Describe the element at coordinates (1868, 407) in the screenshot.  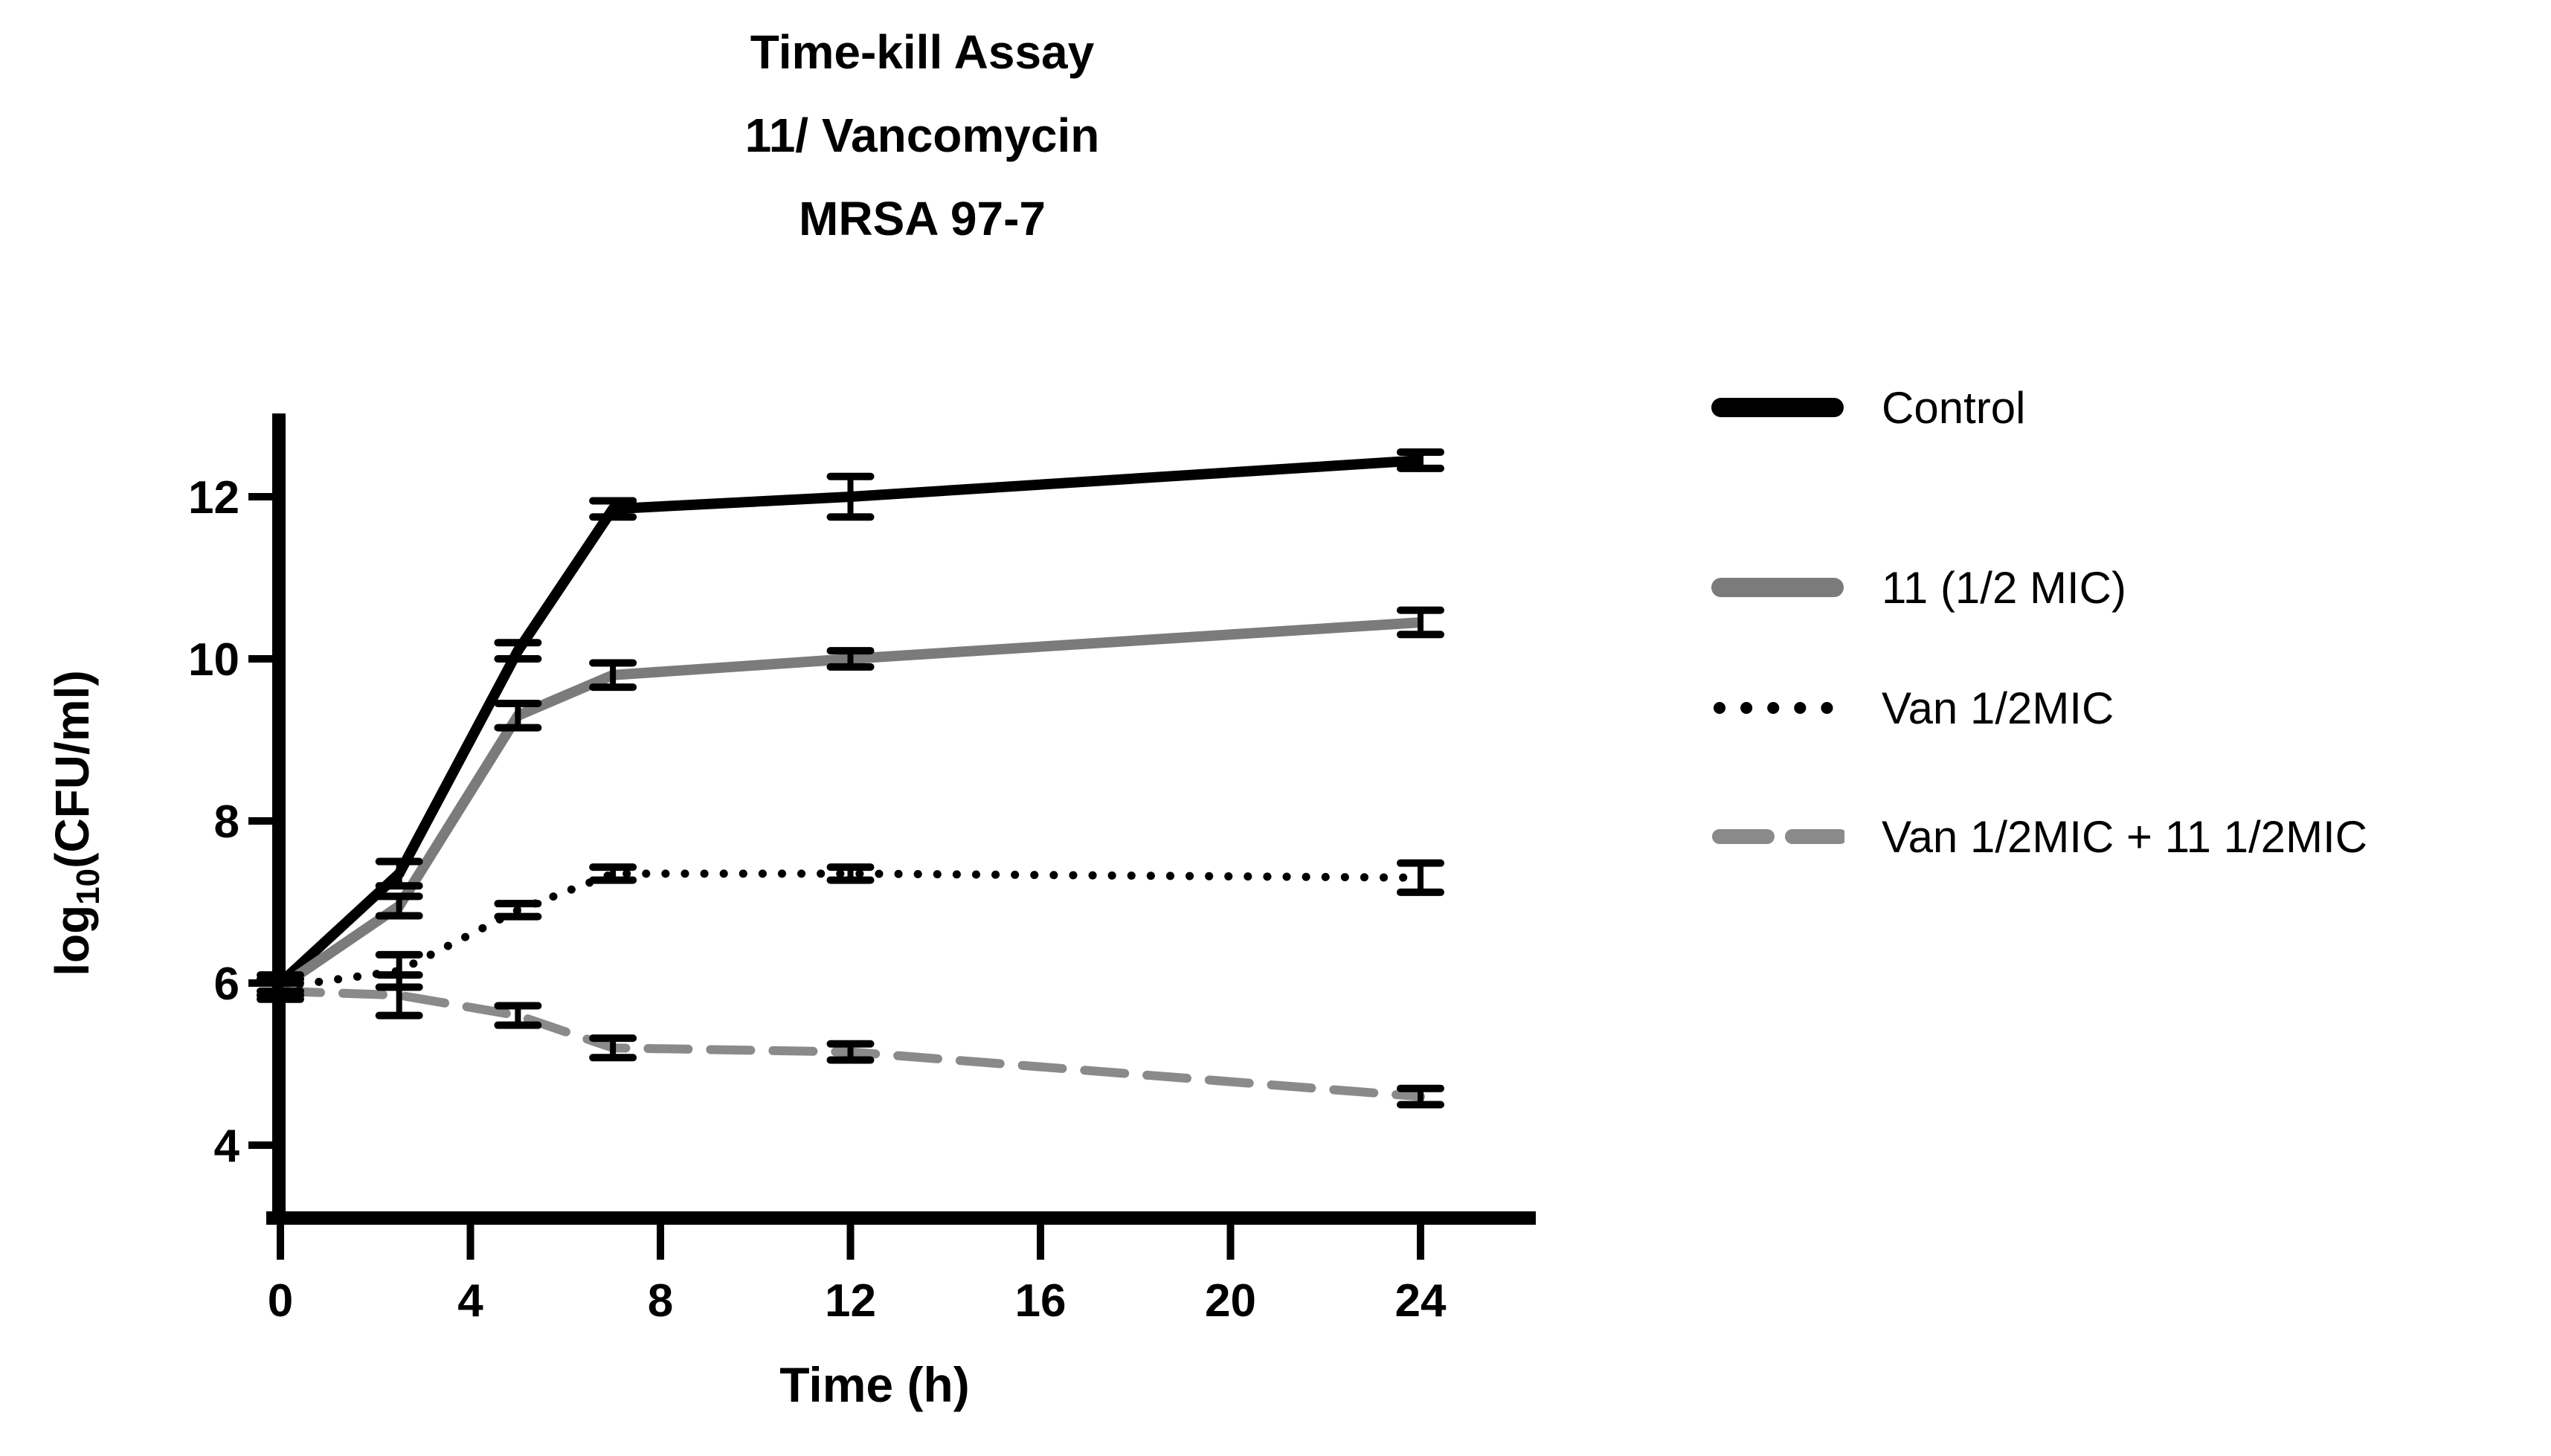
I see `legend-item-control: Control` at that location.